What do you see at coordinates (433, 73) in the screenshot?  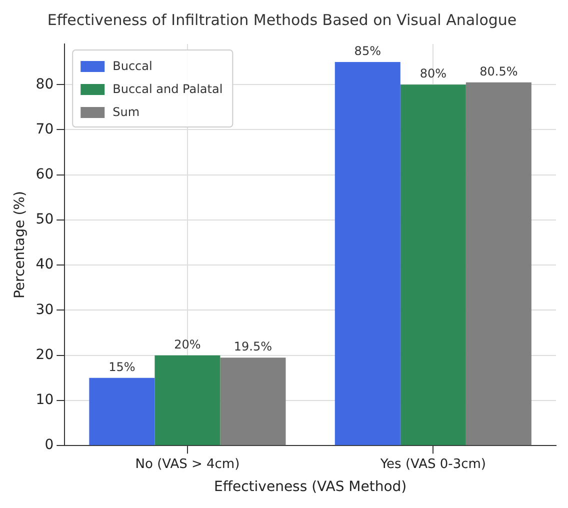 I see `data-label: 80%` at bounding box center [433, 73].